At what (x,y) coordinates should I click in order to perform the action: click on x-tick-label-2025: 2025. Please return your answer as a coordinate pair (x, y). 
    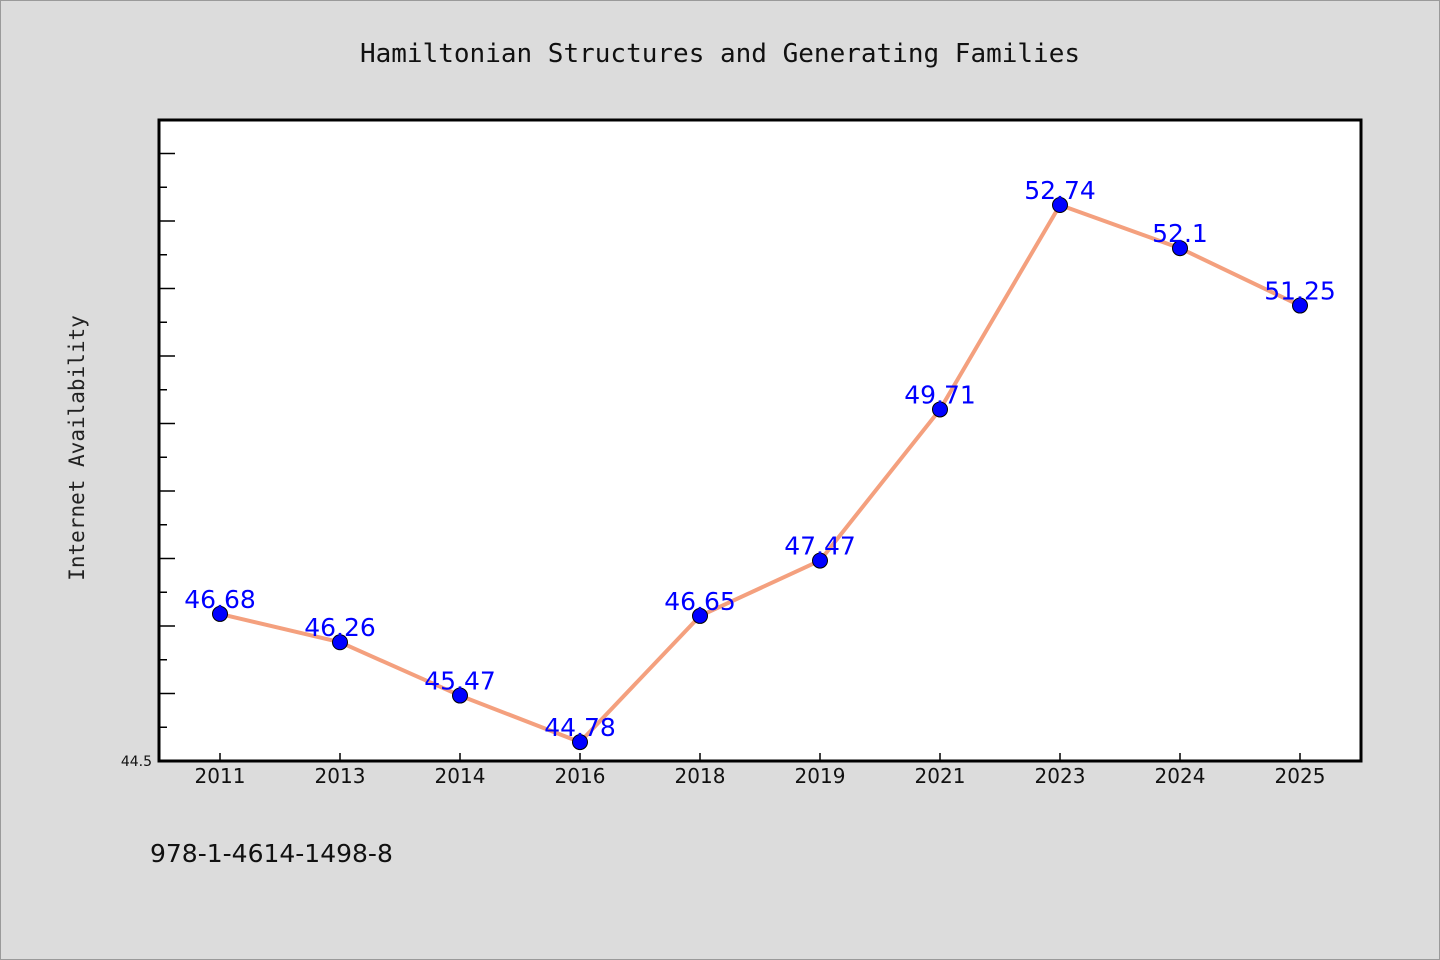
    Looking at the image, I should click on (1300, 776).